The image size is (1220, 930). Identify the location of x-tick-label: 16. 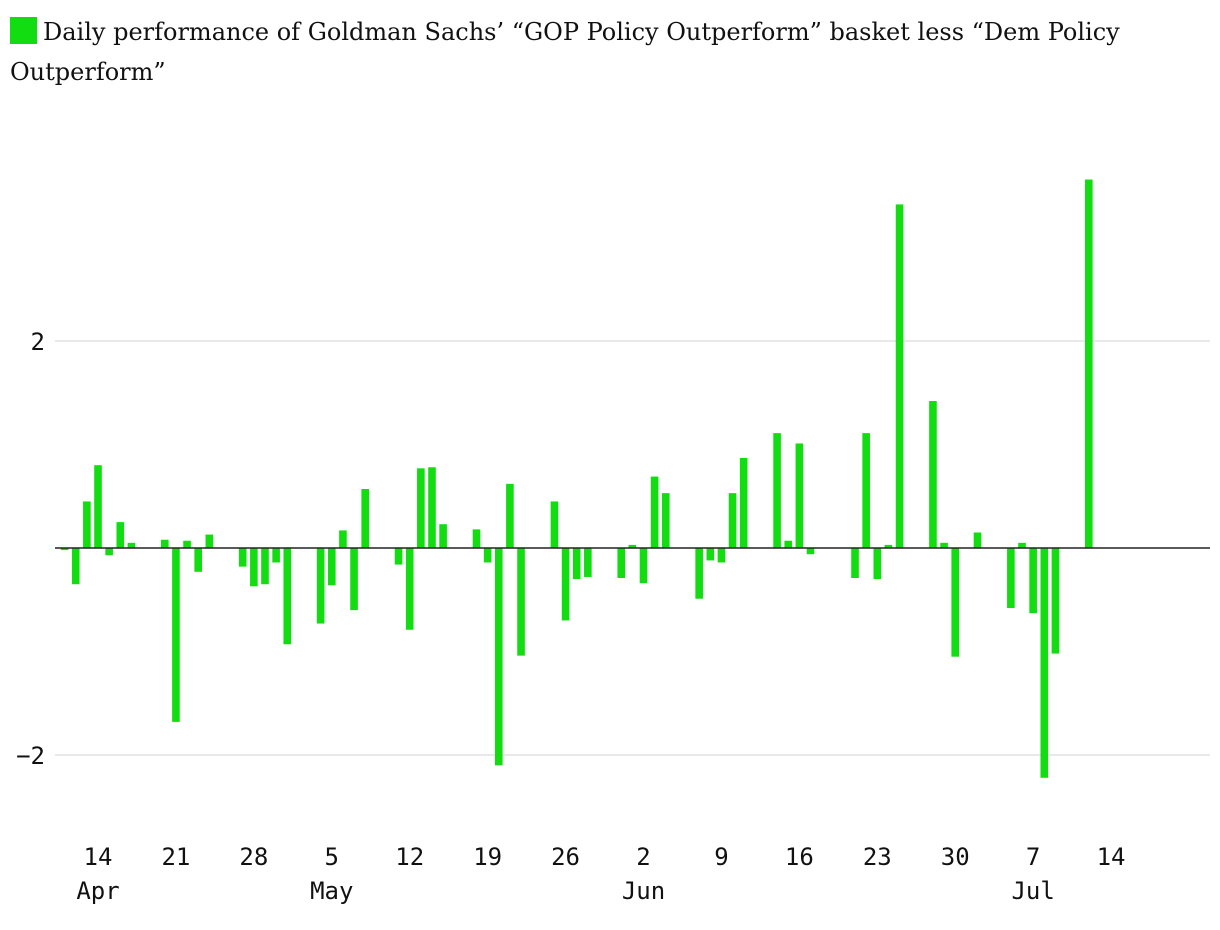
(799, 857).